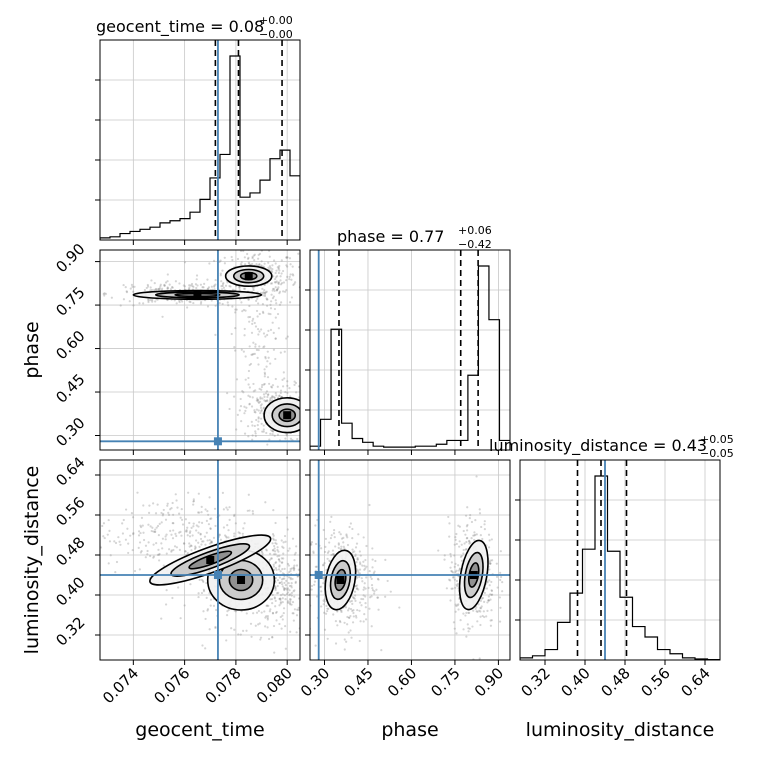  Describe the element at coordinates (410, 350) in the screenshot. I see `panel-frame` at that location.